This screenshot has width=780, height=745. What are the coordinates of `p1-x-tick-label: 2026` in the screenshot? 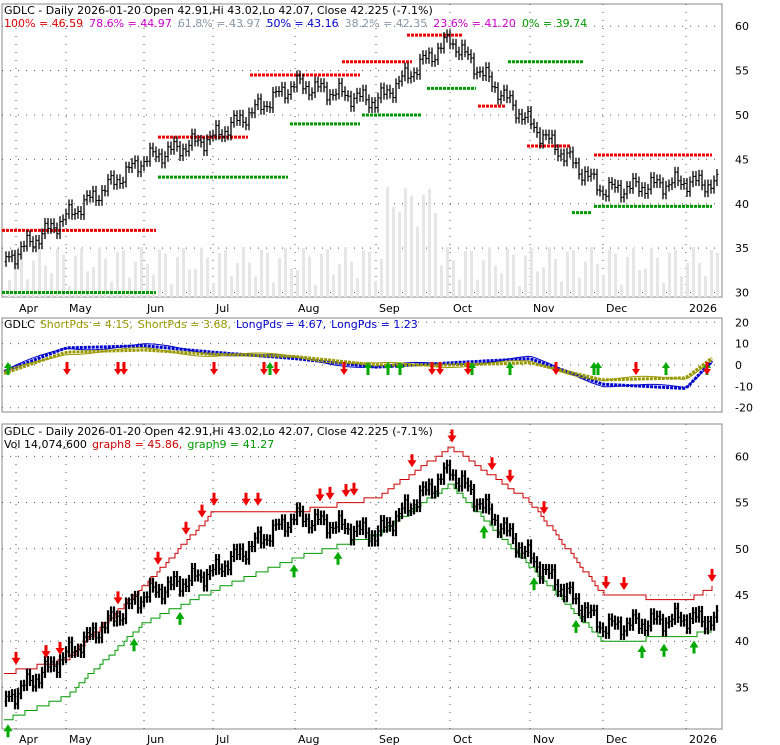 It's located at (703, 308).